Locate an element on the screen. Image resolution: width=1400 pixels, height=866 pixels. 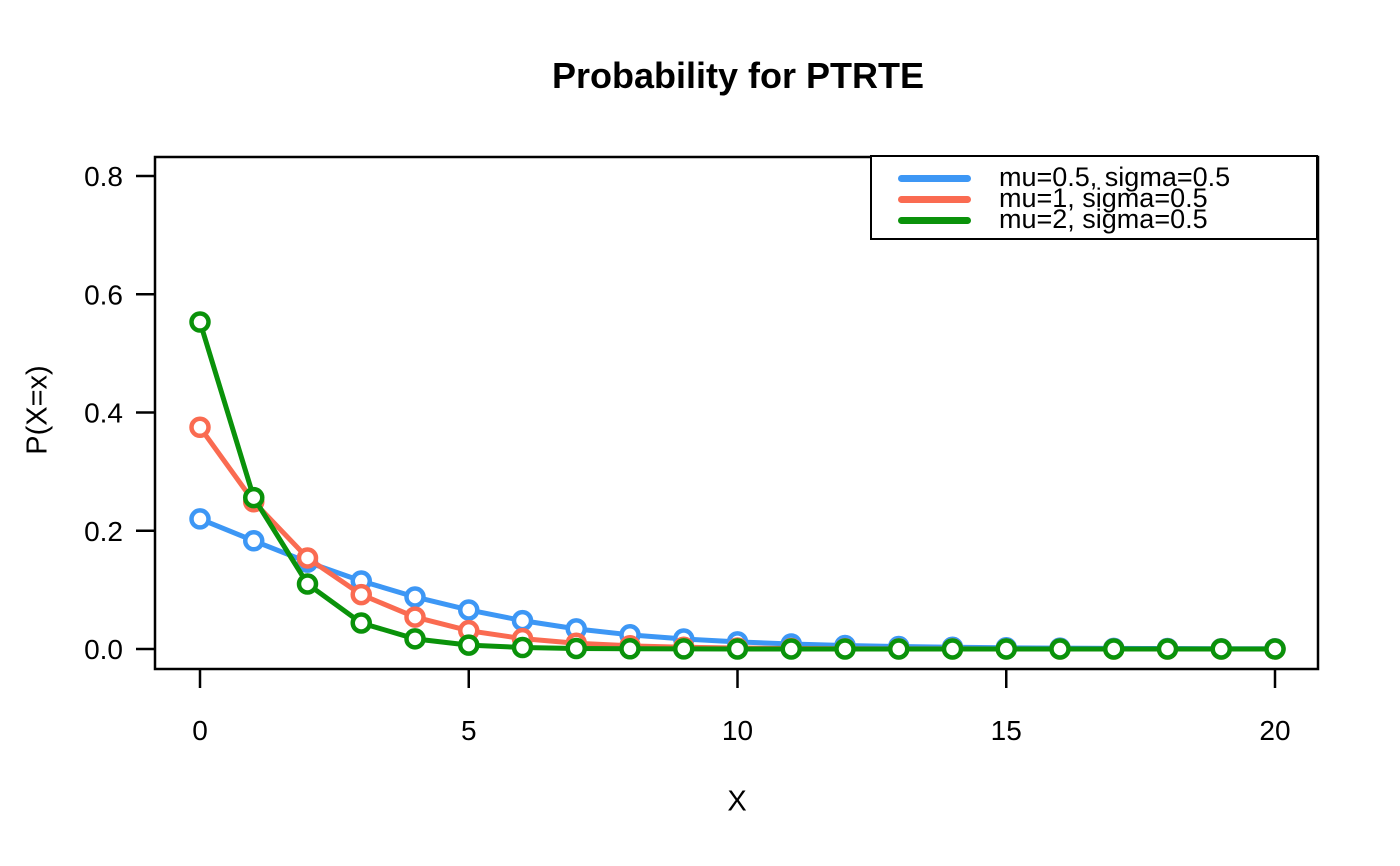
y-tick-label: 0.2 is located at coordinates (103, 531).